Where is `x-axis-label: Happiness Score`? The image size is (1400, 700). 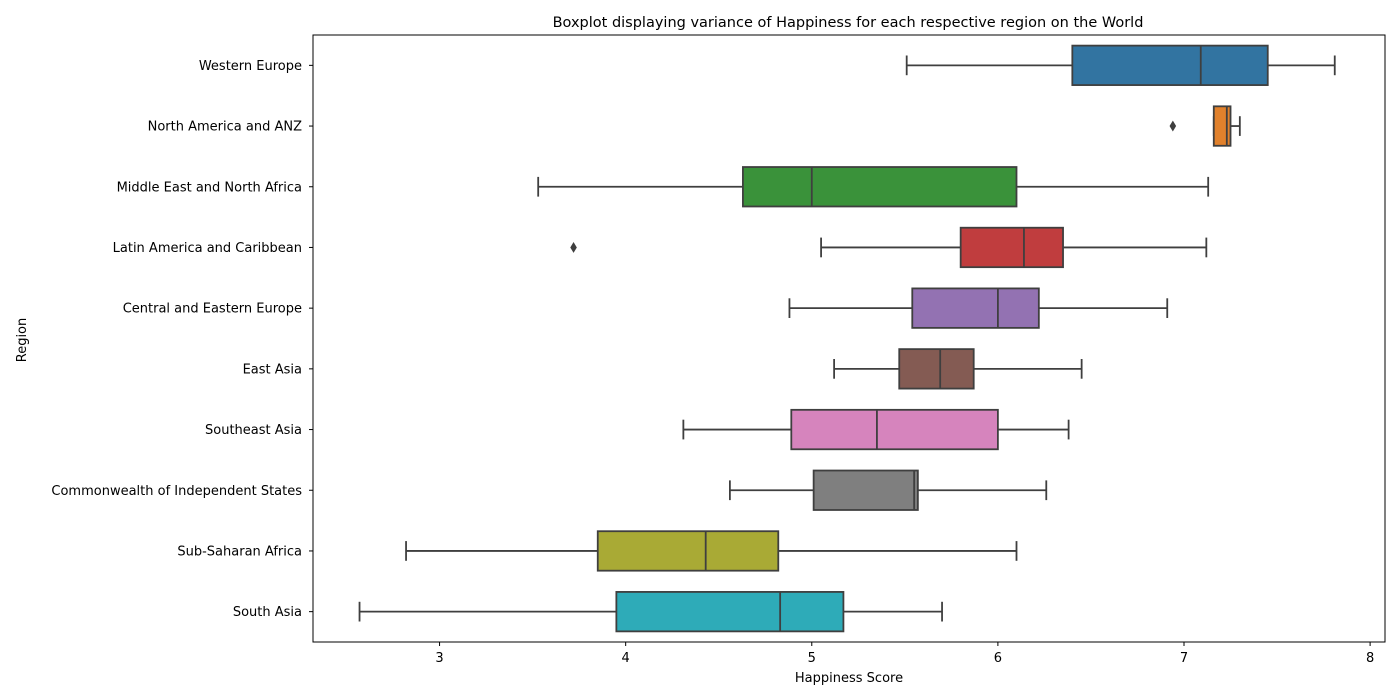 x-axis-label: Happiness Score is located at coordinates (849, 678).